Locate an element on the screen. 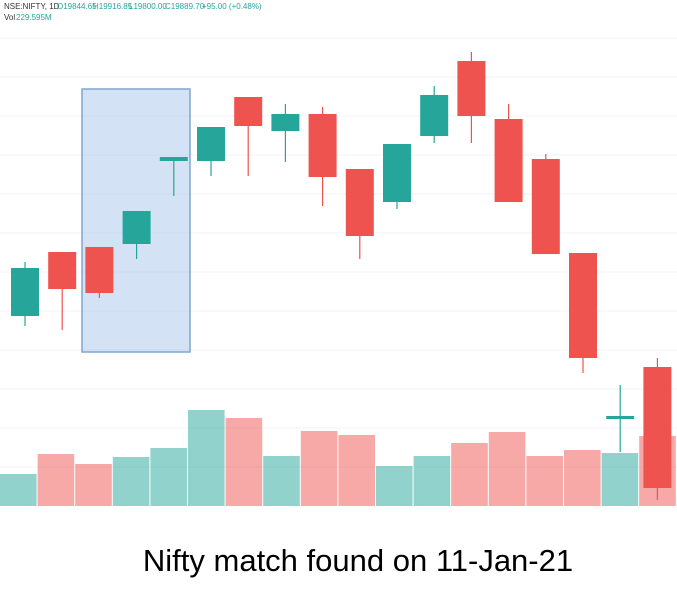  high-label: H19916.85 is located at coordinates (113, 6).